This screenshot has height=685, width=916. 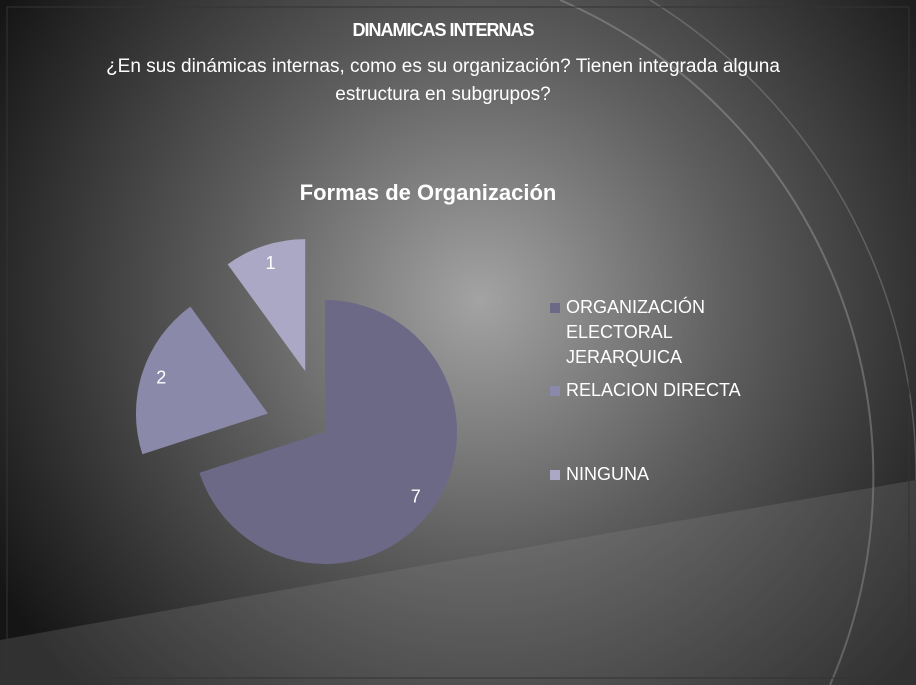 What do you see at coordinates (608, 474) in the screenshot?
I see `legend-label: NINGUNA` at bounding box center [608, 474].